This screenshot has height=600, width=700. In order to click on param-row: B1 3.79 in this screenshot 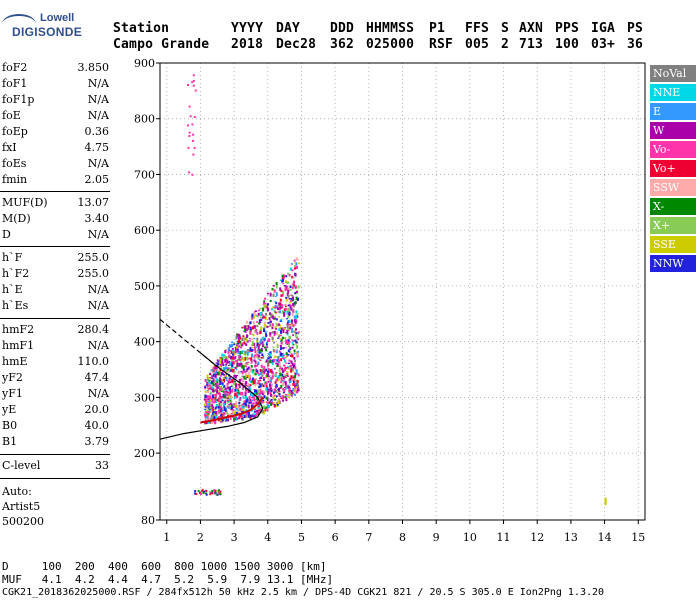, I will do `click(55, 443)`.